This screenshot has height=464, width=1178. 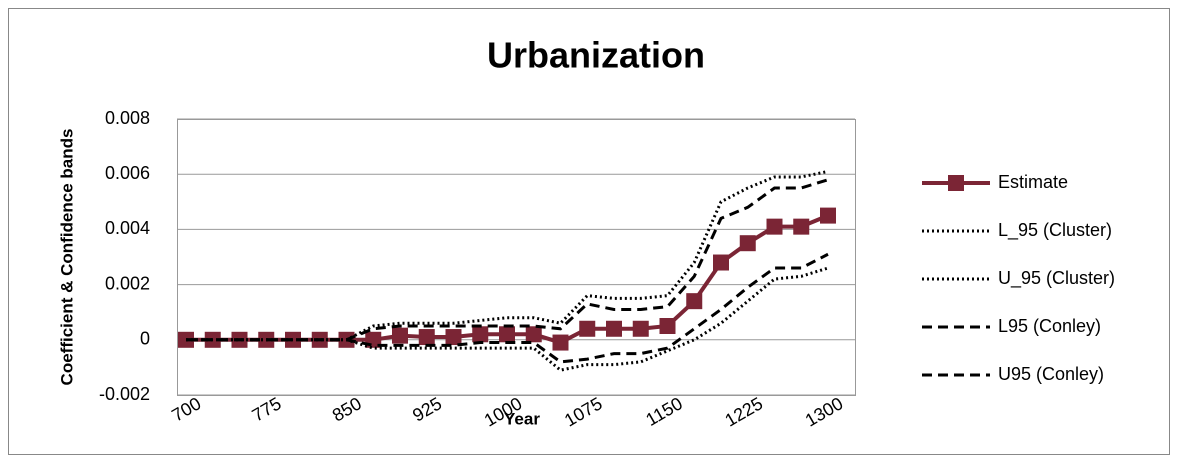 What do you see at coordinates (1049, 326) in the screenshot?
I see `legend-label: L95 (Conley)` at bounding box center [1049, 326].